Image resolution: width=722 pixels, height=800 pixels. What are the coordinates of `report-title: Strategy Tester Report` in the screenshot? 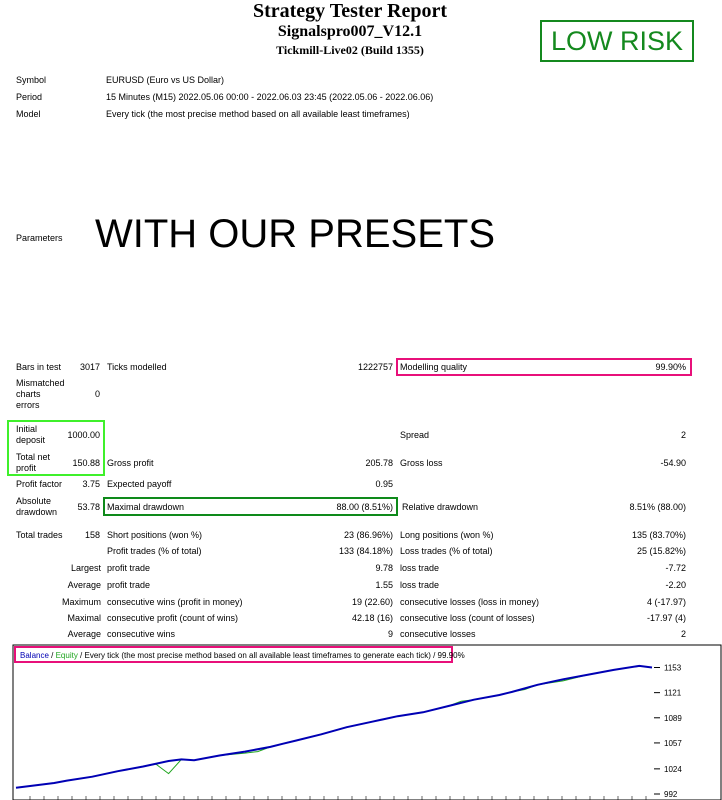 It's located at (350, 11).